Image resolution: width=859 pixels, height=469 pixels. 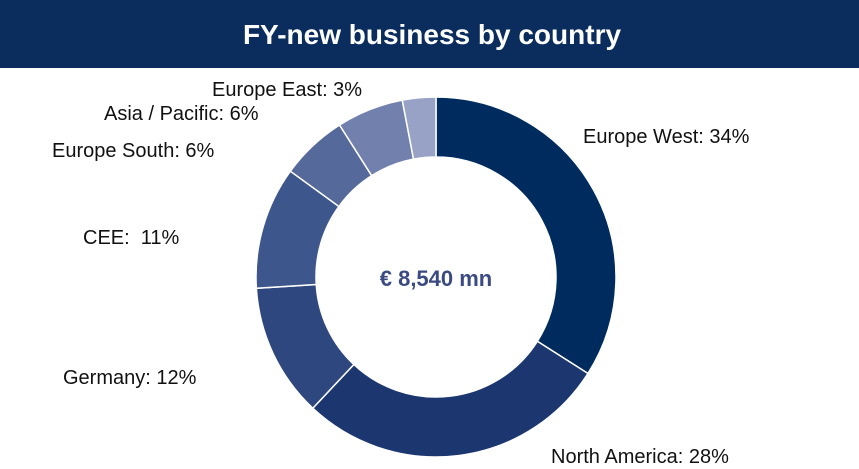 I want to click on slice-label: Germany: 12%, so click(x=130, y=378).